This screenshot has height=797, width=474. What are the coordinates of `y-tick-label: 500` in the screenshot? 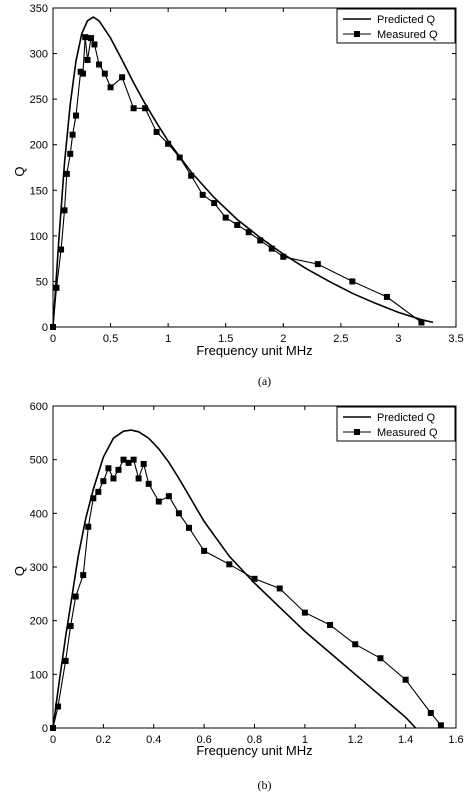 It's located at (39, 461).